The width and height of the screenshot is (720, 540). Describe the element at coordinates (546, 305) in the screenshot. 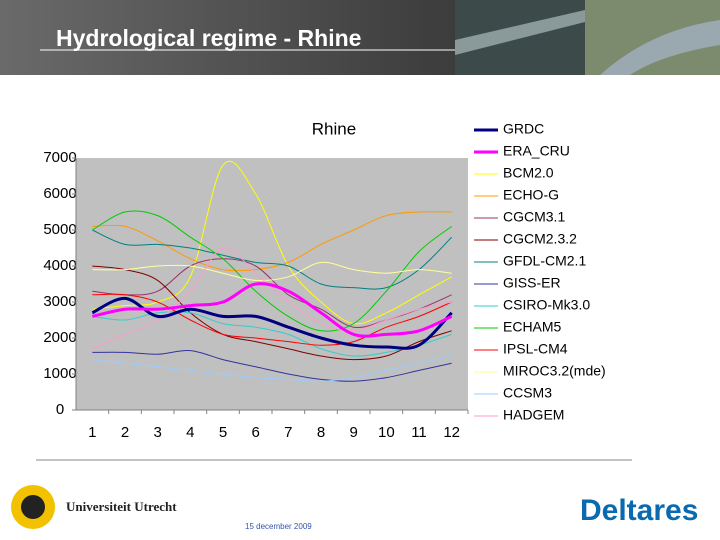

I see `legend-label: CSIRO-Mk3.0` at that location.